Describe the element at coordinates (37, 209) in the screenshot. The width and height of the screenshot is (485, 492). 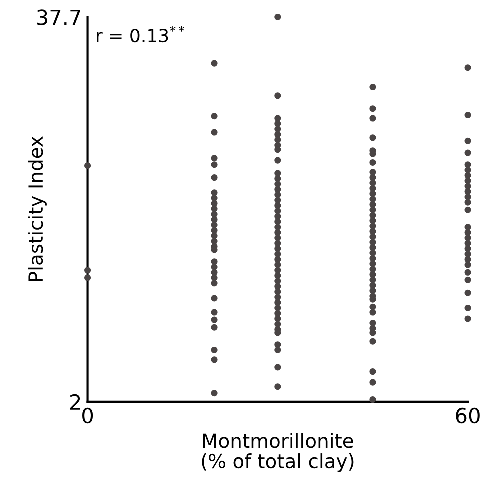
I see `y-axis-title: Plasticity Index` at that location.